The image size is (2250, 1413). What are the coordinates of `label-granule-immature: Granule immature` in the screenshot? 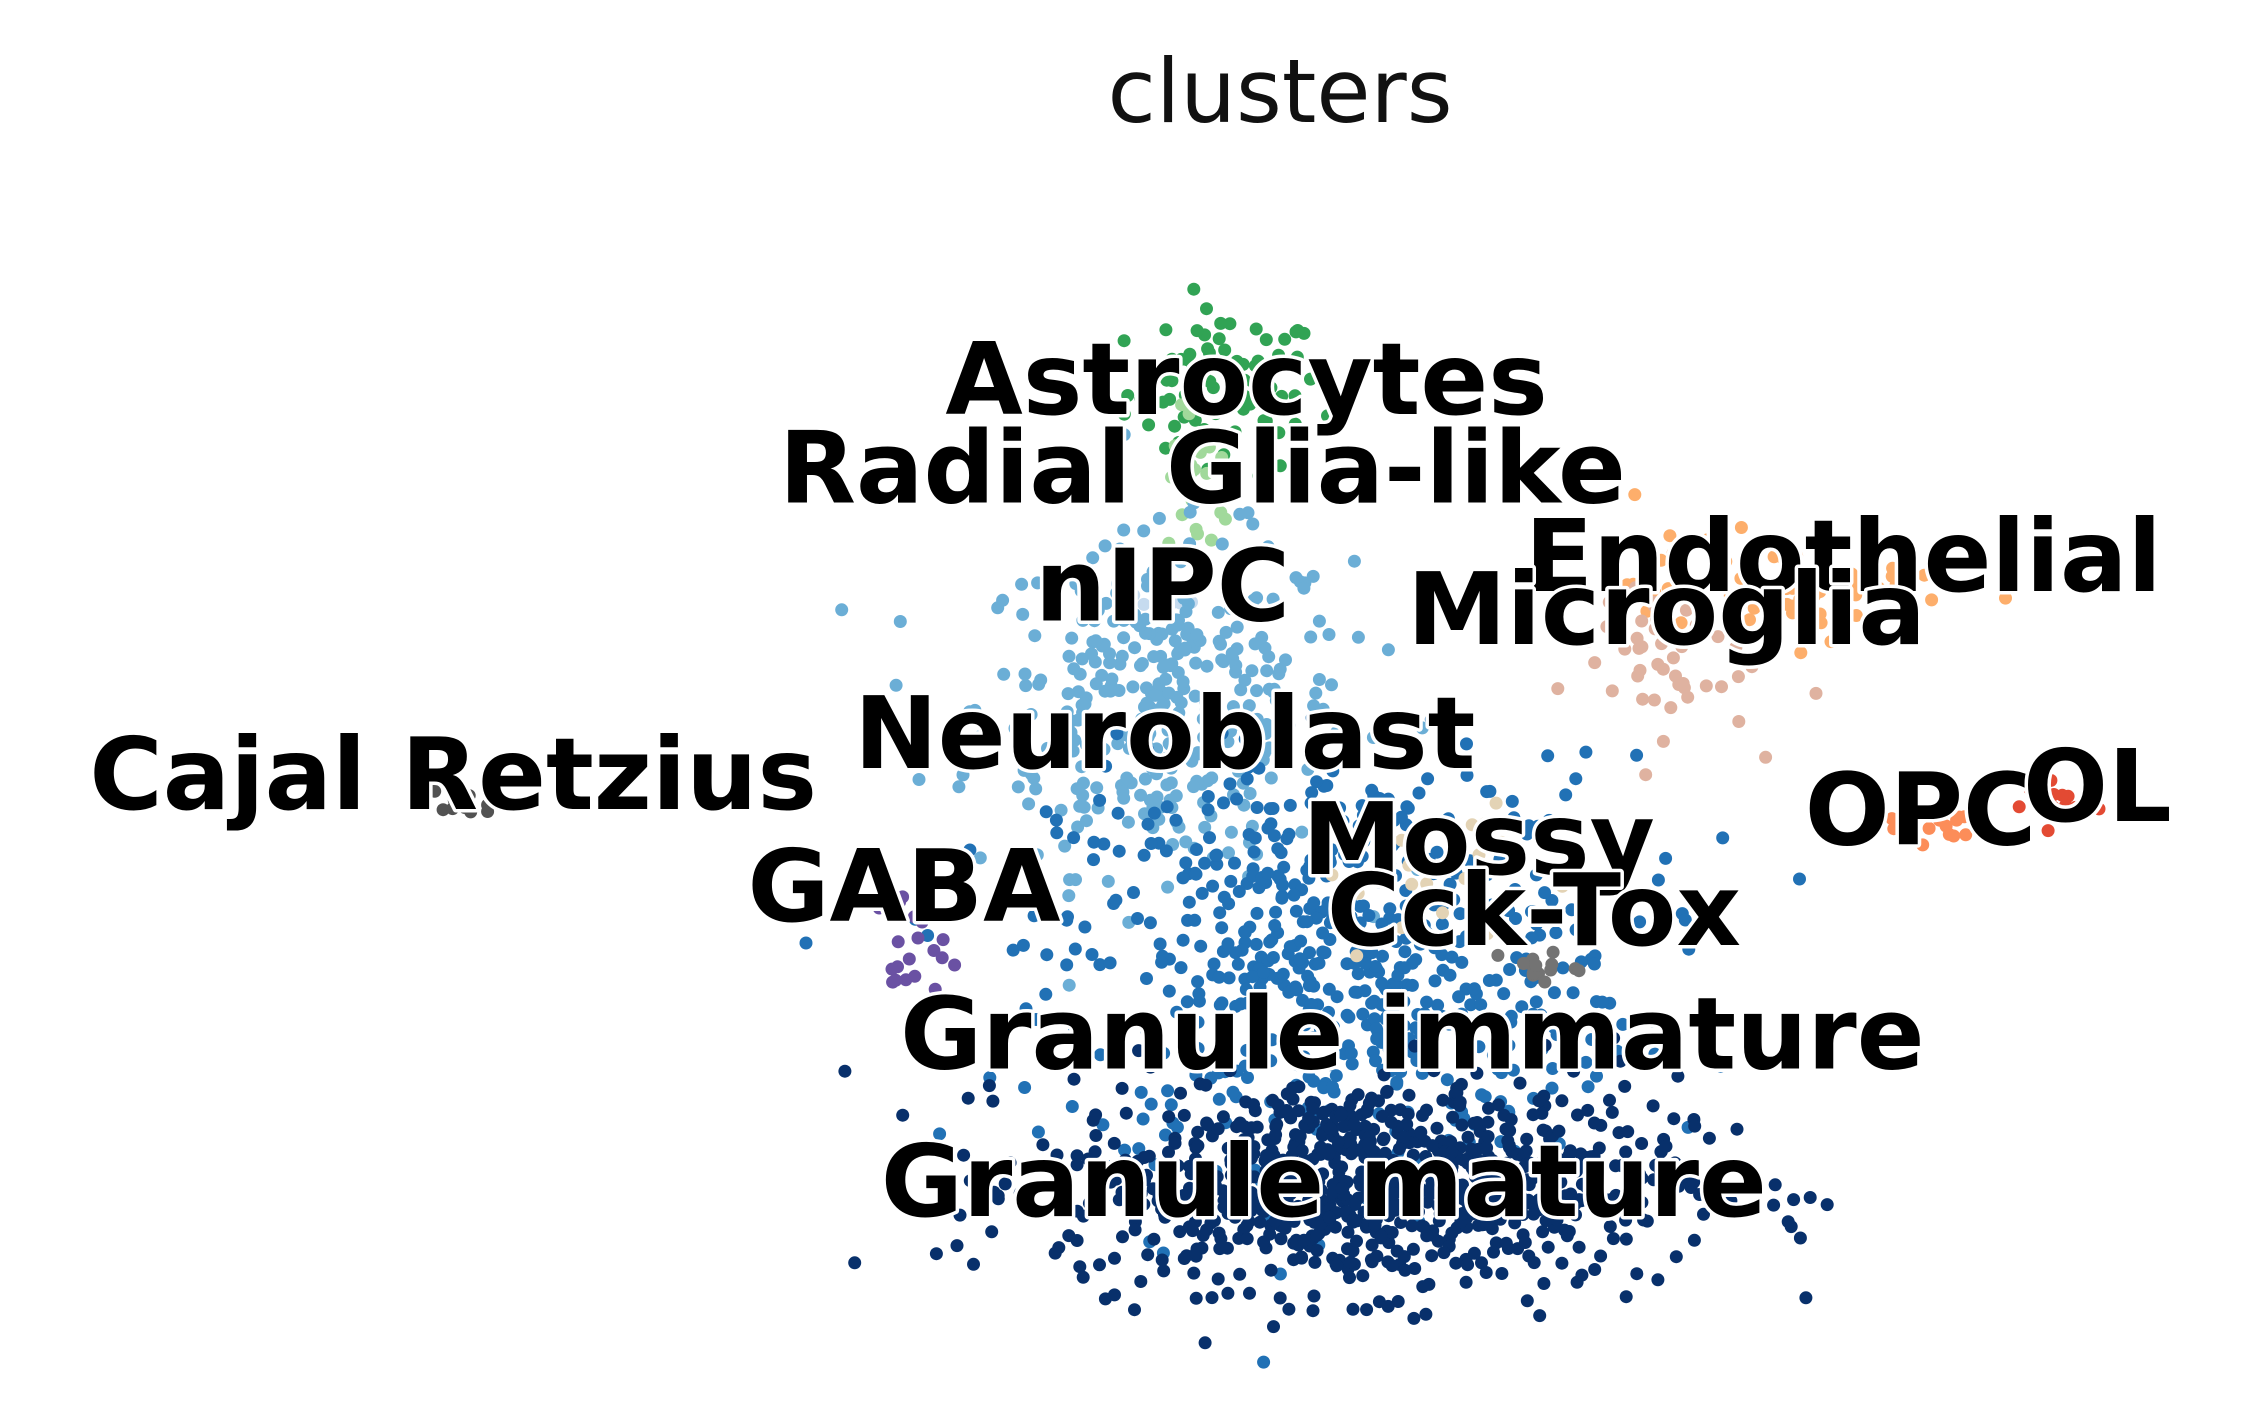 It's located at (1412, 1034).